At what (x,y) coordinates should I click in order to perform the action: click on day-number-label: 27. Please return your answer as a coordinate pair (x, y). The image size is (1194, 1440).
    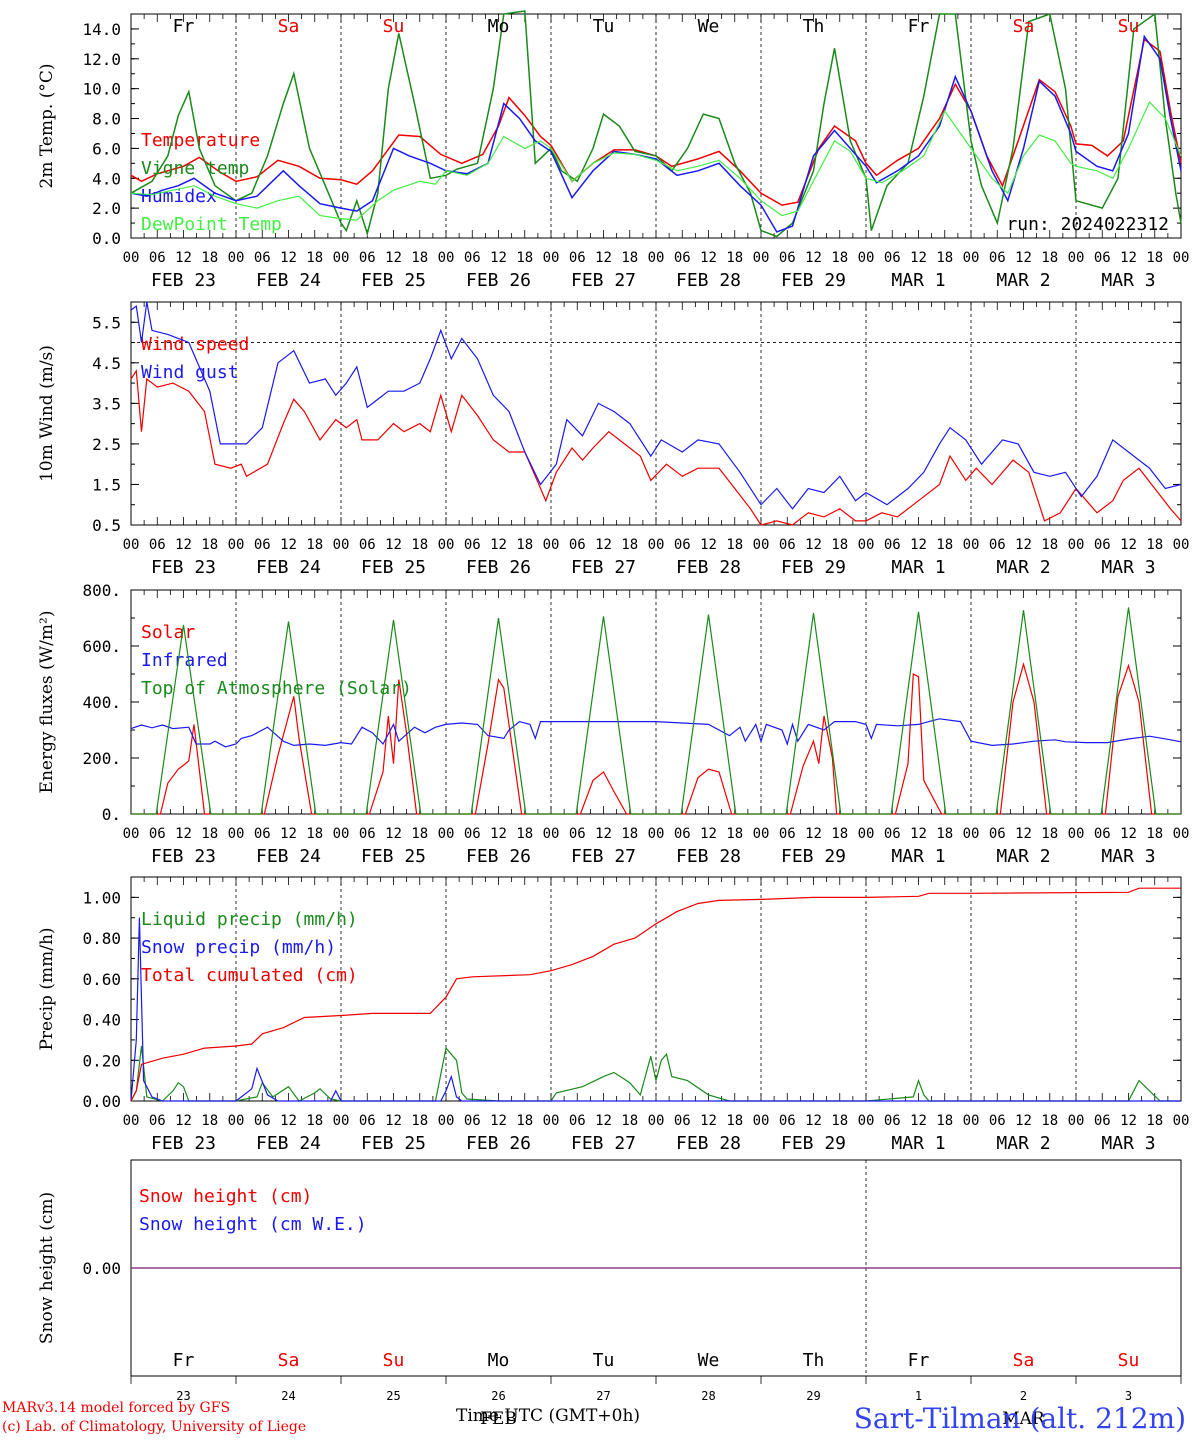
    Looking at the image, I should click on (603, 1396).